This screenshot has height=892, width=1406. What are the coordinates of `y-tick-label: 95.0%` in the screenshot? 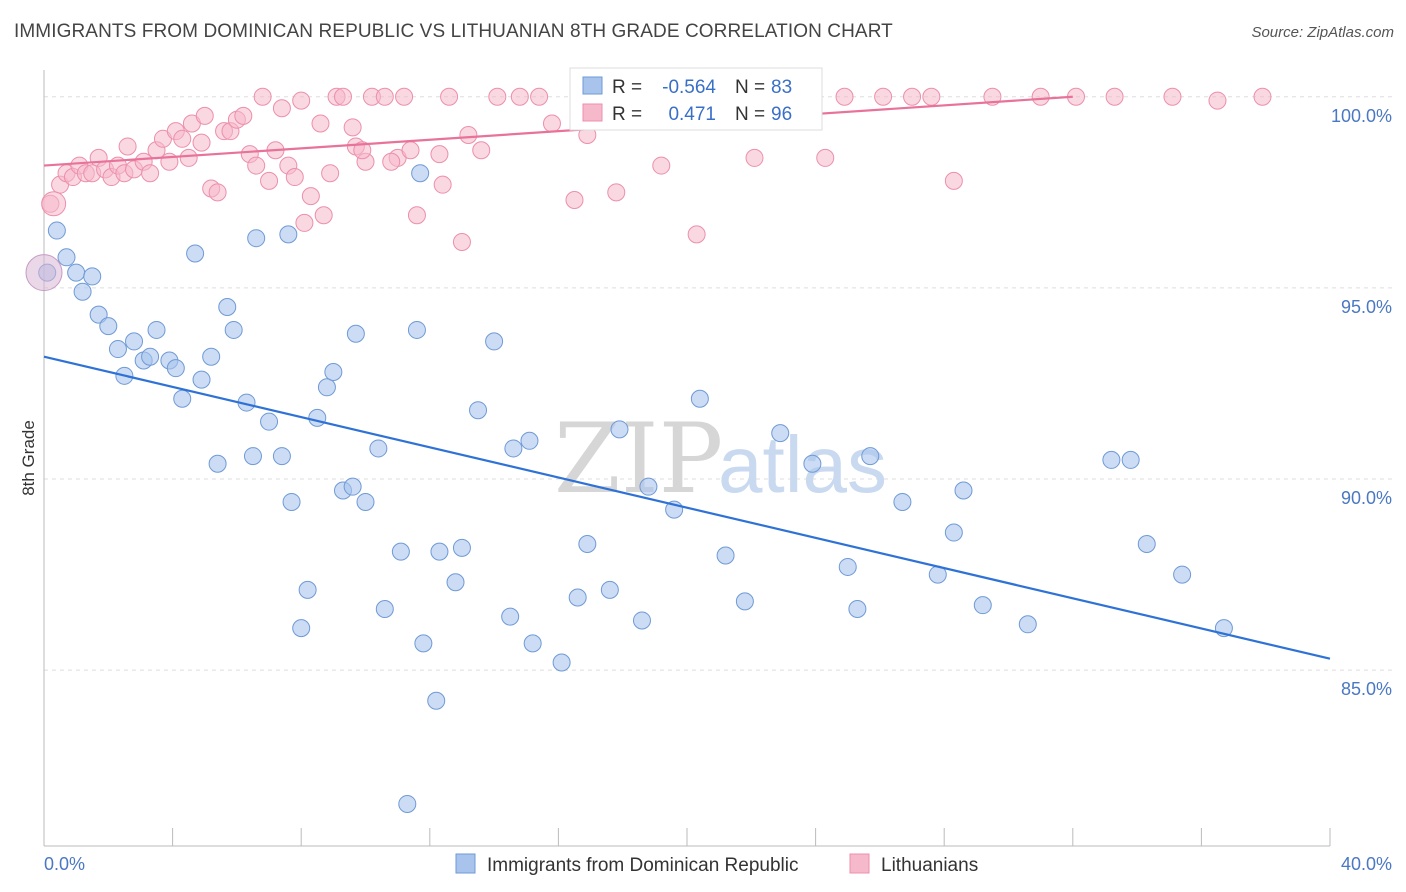 It's located at (1366, 307).